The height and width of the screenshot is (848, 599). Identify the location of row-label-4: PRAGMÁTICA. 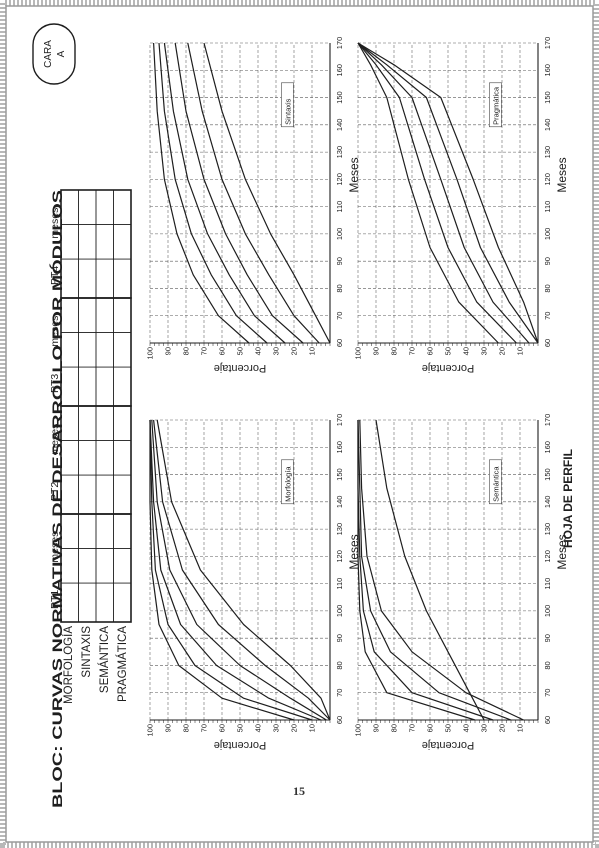
(122, 664).